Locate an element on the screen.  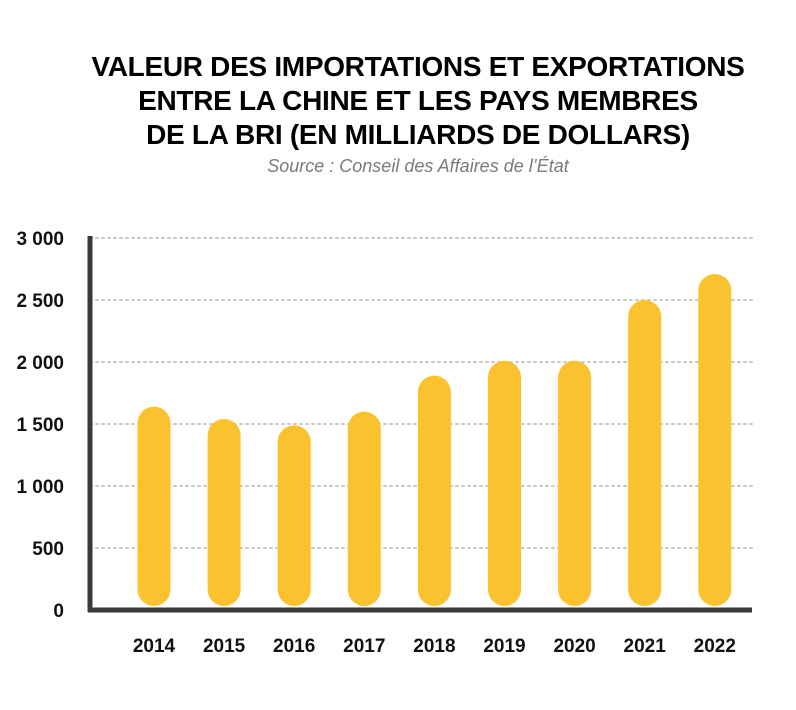
x-tick-label: 2014 is located at coordinates (154, 646).